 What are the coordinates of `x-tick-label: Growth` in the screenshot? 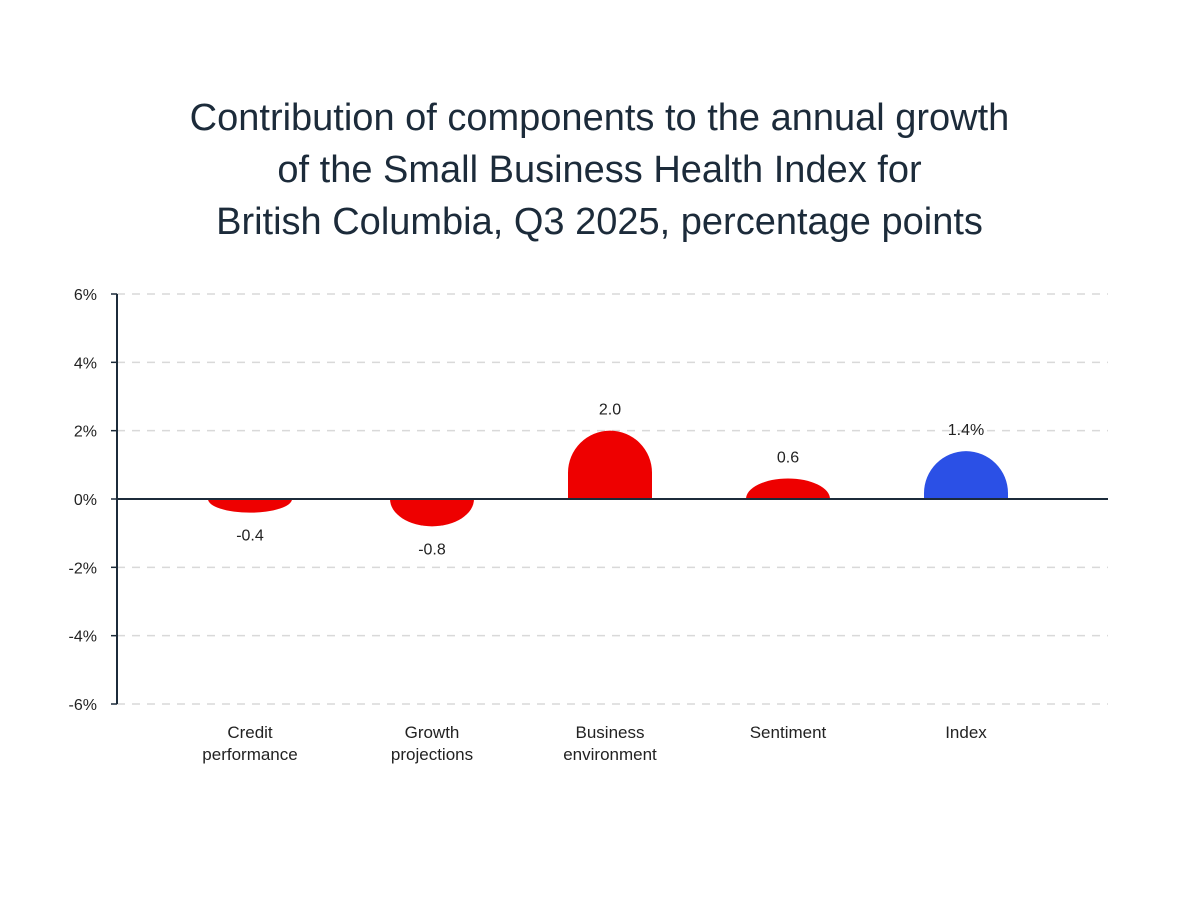 It's located at (432, 732).